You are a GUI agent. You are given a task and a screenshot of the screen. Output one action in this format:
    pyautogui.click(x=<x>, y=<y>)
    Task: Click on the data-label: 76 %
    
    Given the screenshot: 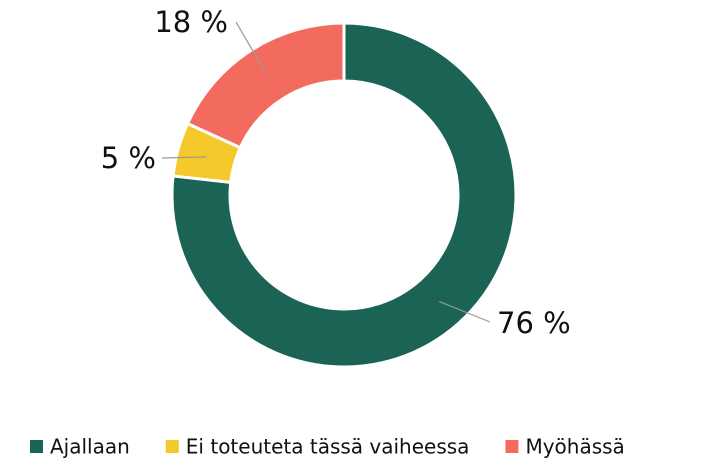 What is the action you would take?
    pyautogui.click(x=534, y=323)
    